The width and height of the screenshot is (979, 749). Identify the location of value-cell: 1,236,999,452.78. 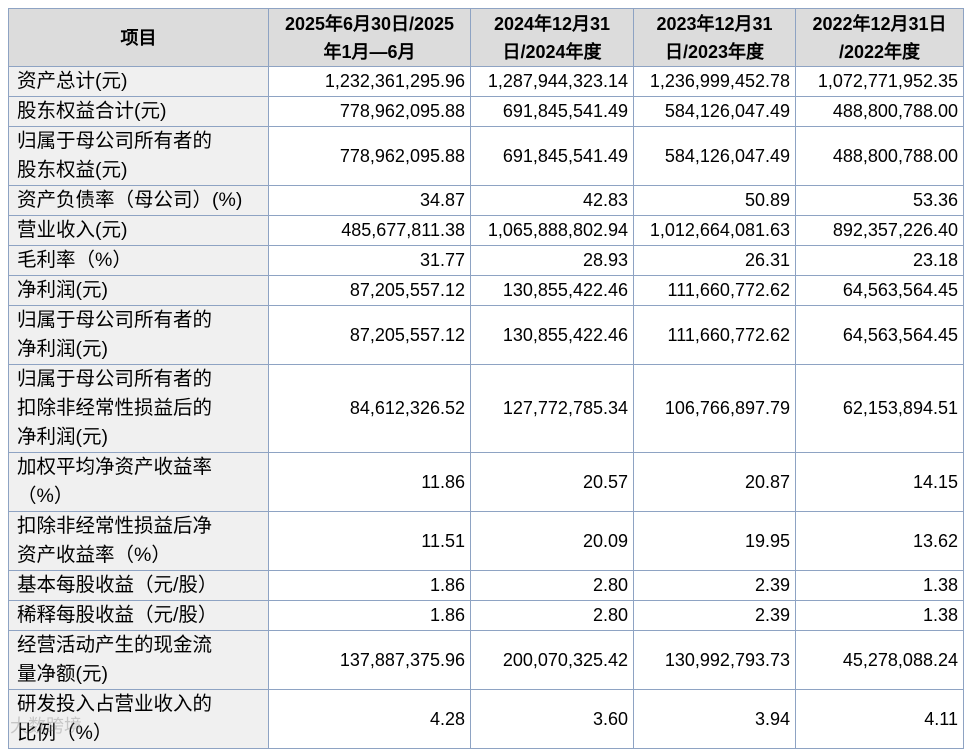
(714, 81).